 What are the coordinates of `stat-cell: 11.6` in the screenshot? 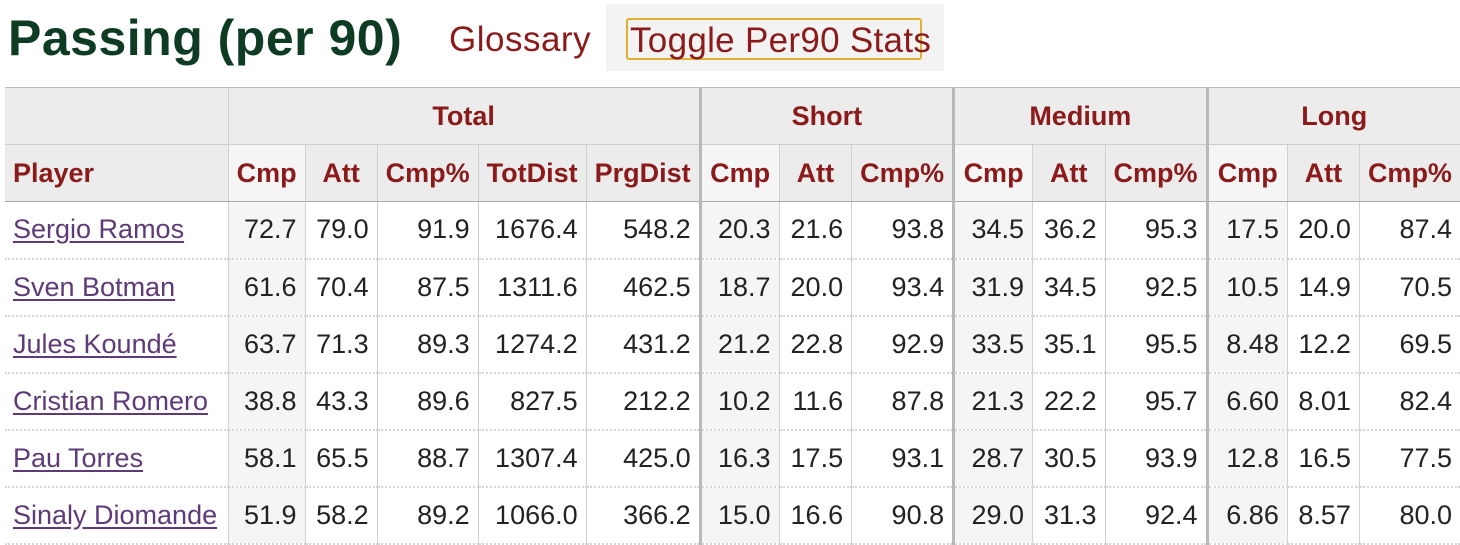 It's located at (815, 401).